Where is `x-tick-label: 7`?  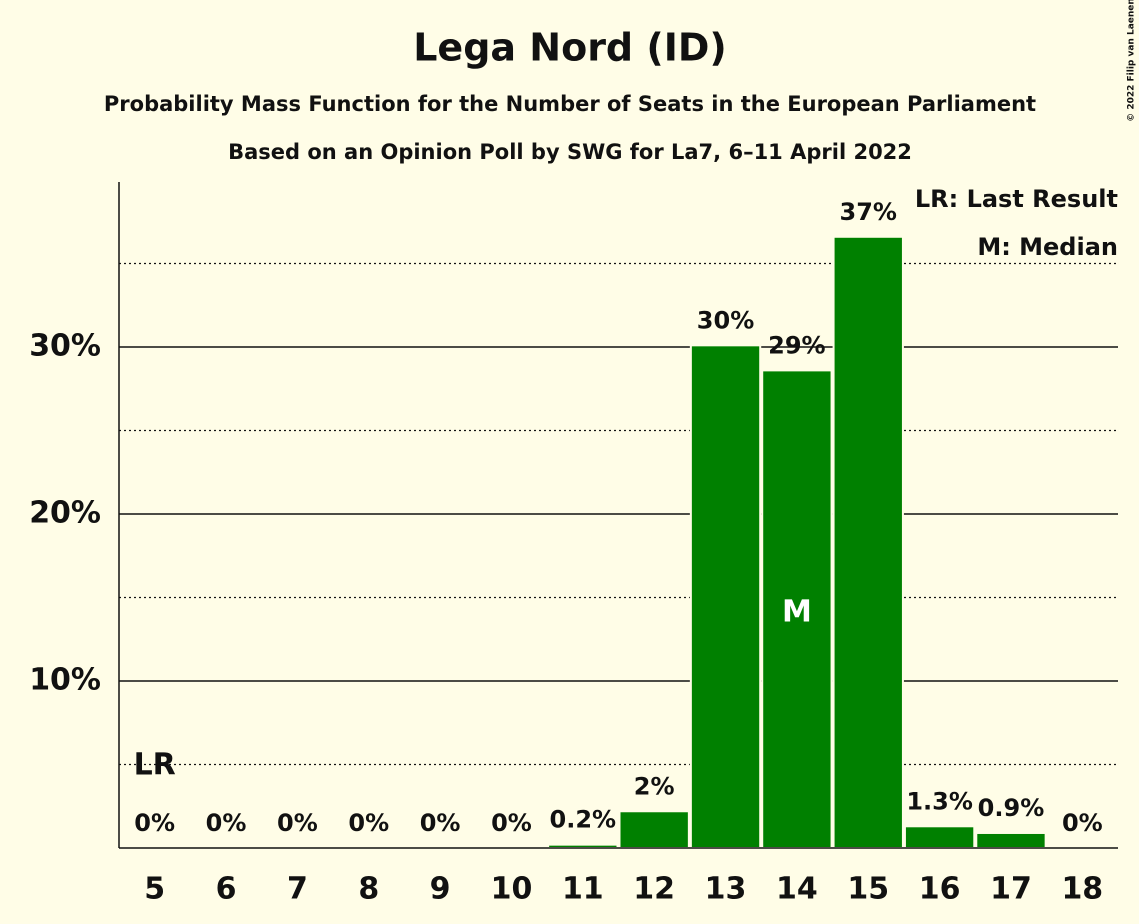 x-tick-label: 7 is located at coordinates (297, 889).